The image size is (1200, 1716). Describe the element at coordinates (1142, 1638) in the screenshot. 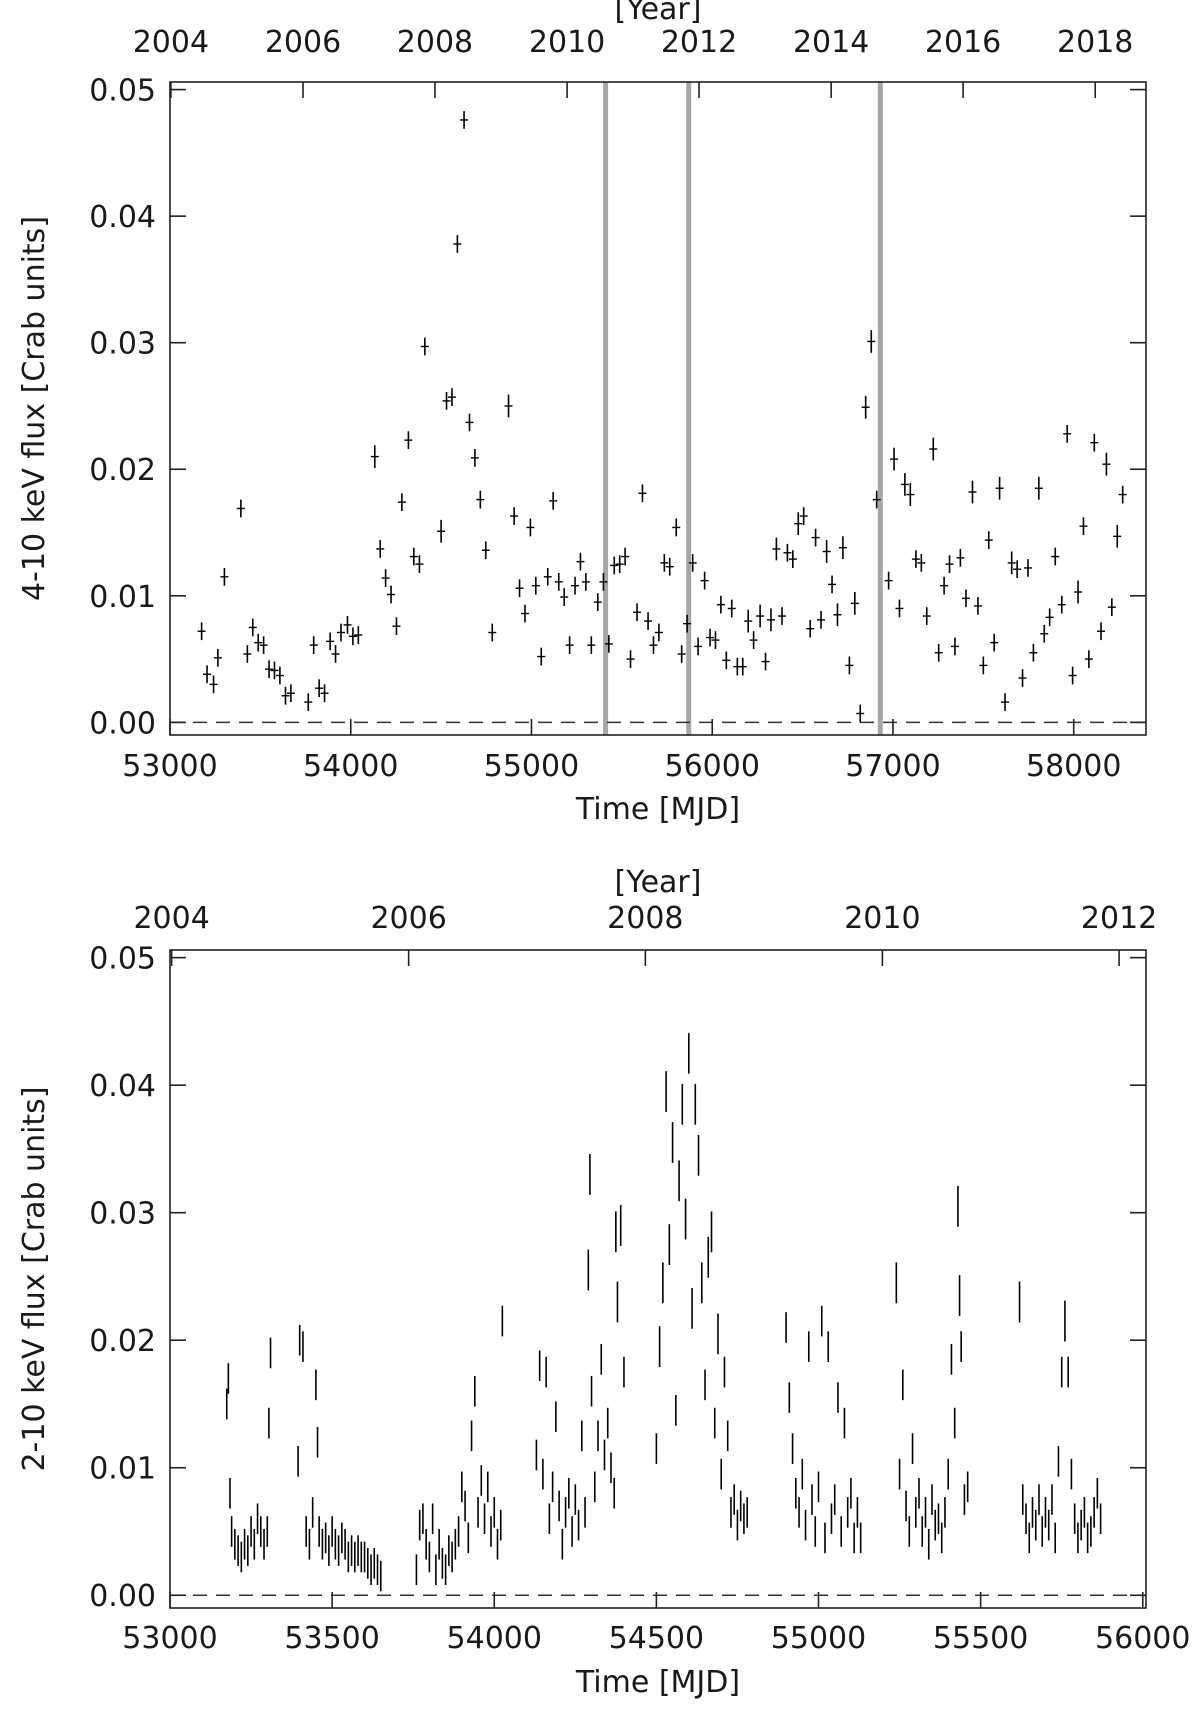

I see `x-tick-label: 56000` at that location.